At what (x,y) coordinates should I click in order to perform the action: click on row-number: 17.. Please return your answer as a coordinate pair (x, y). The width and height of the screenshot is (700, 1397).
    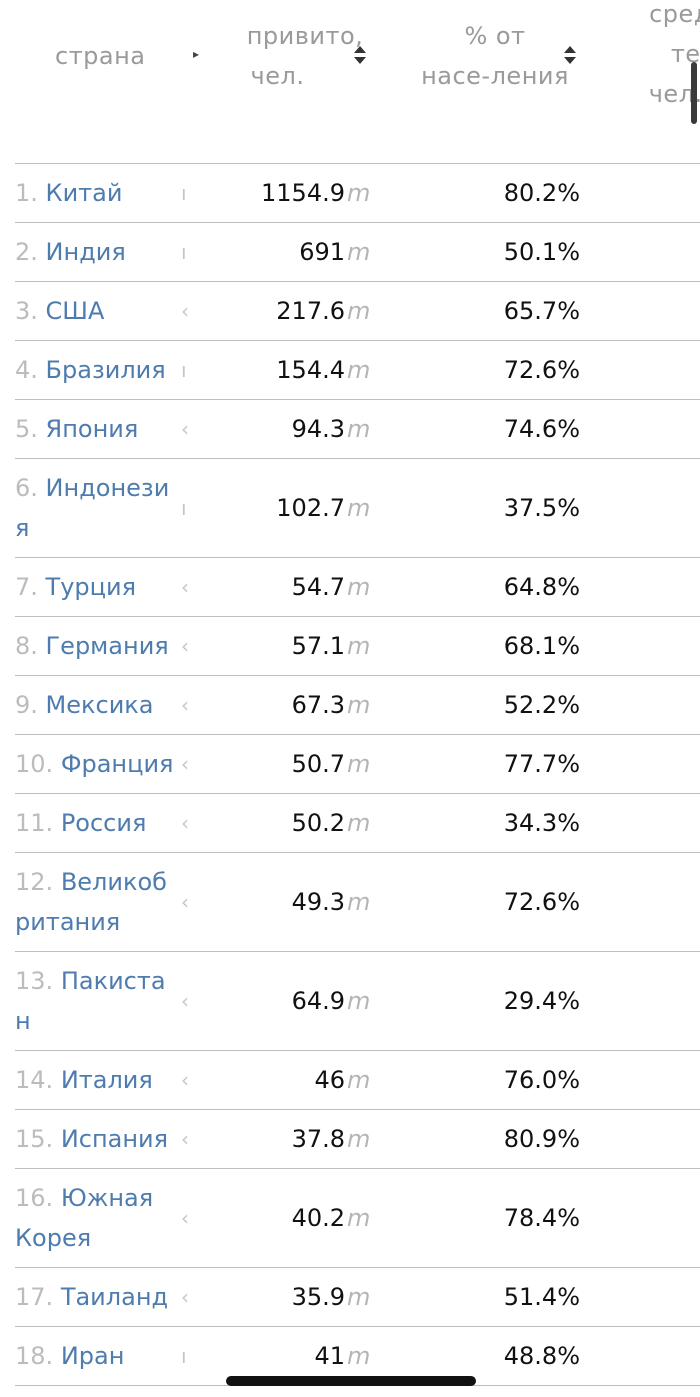
    Looking at the image, I should click on (34, 1297).